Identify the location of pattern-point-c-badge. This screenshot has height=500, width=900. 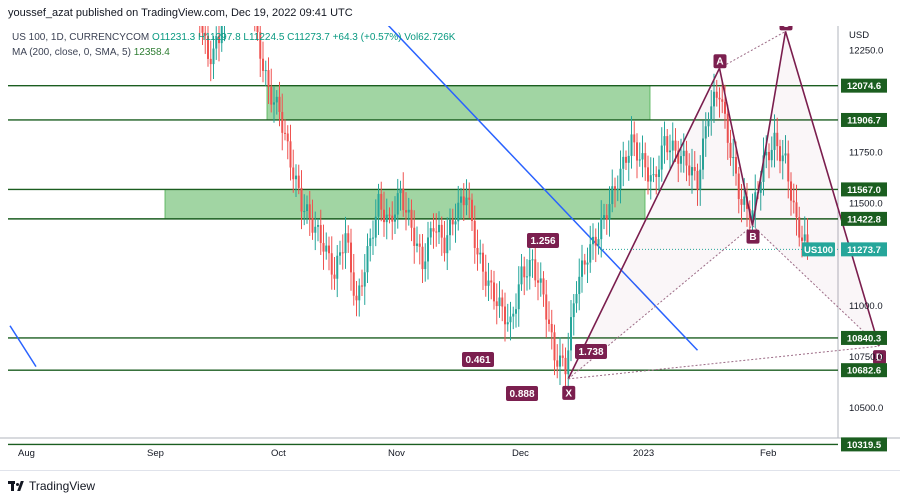
(786, 28).